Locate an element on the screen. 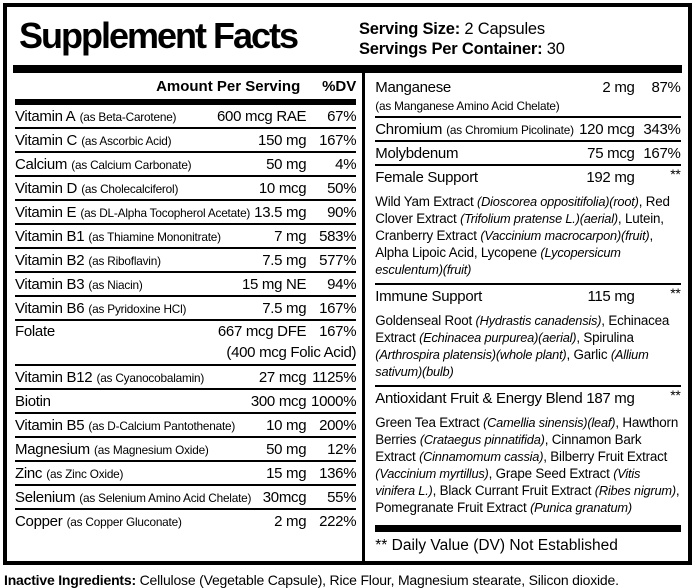 Image resolution: width=695 pixels, height=588 pixels. nutrient-form: (as Copper Gluconate) is located at coordinates (124, 522).